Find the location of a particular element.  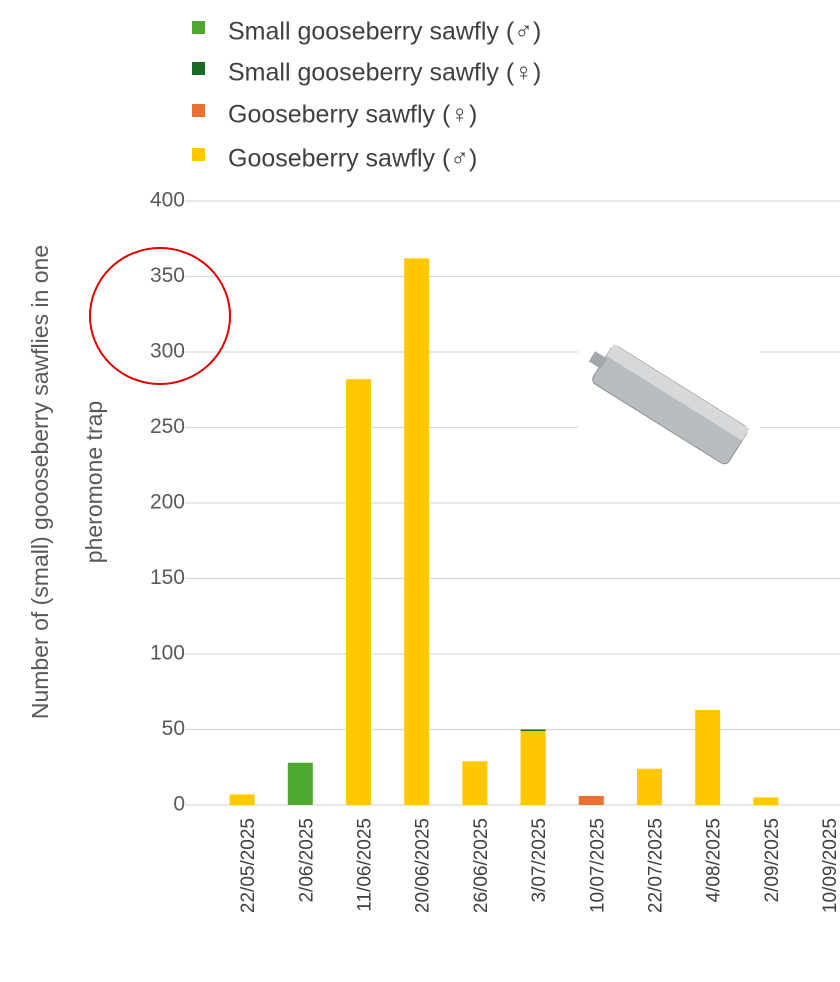

legend-label: Small gooseberry sawfly (♂) is located at coordinates (384, 32).